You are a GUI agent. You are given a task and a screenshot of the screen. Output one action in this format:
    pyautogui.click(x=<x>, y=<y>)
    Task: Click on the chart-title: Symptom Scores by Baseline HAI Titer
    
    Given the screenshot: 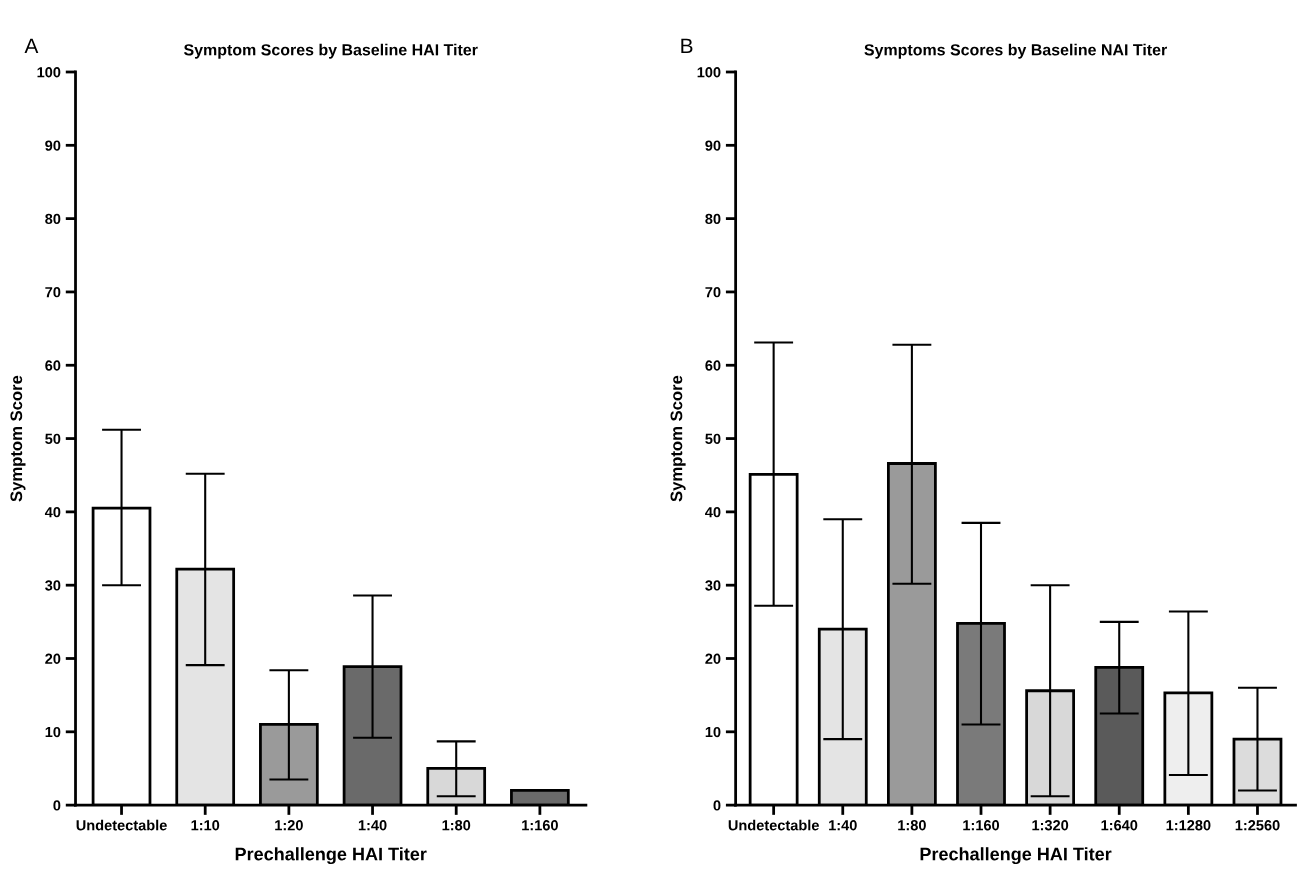 What is the action you would take?
    pyautogui.click(x=330, y=51)
    